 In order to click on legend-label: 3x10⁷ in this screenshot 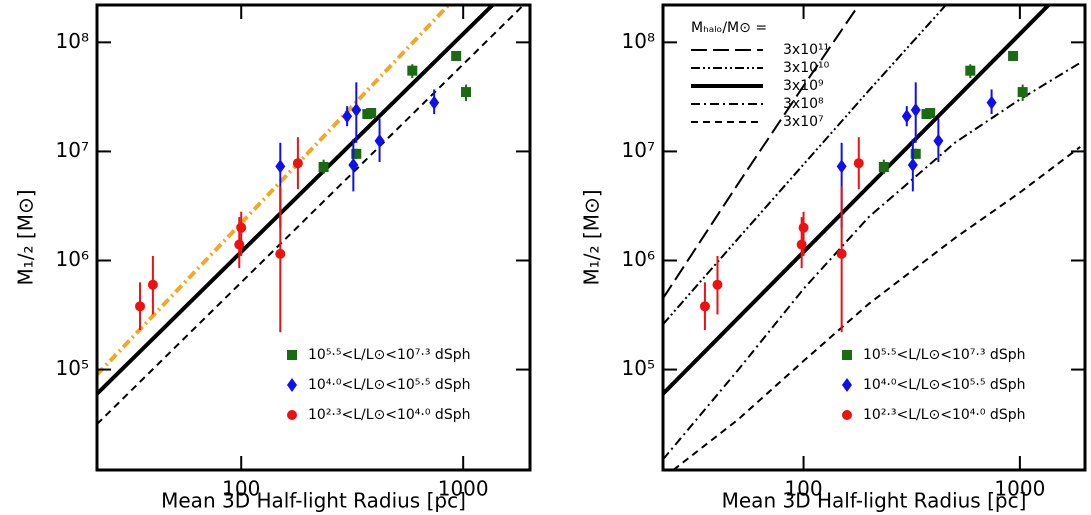, I will do `click(803, 122)`.